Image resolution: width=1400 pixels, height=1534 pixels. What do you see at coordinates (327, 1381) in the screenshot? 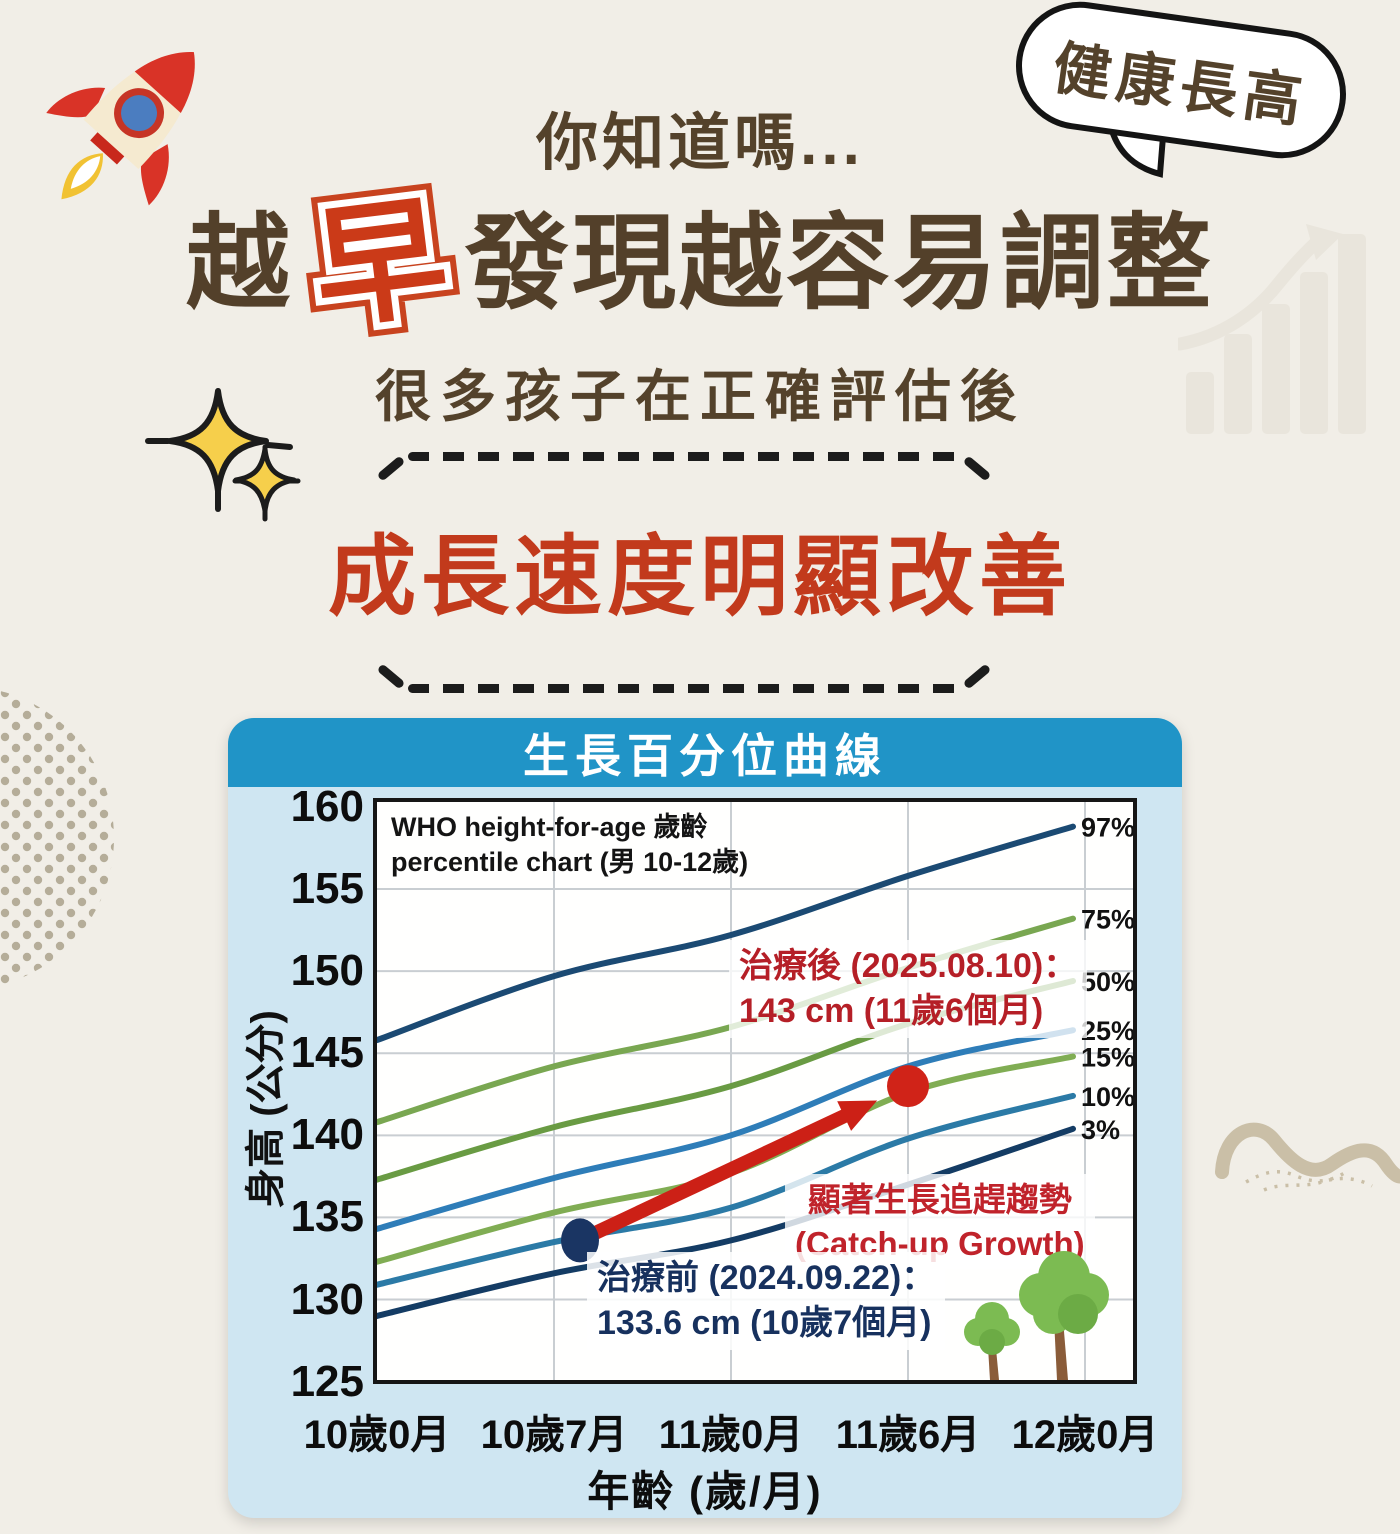
I see `y-tick-125: 125` at bounding box center [327, 1381].